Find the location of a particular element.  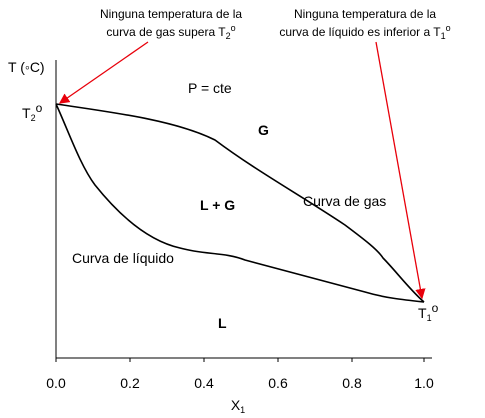

x-tick-0: 0.0 is located at coordinates (56, 383).